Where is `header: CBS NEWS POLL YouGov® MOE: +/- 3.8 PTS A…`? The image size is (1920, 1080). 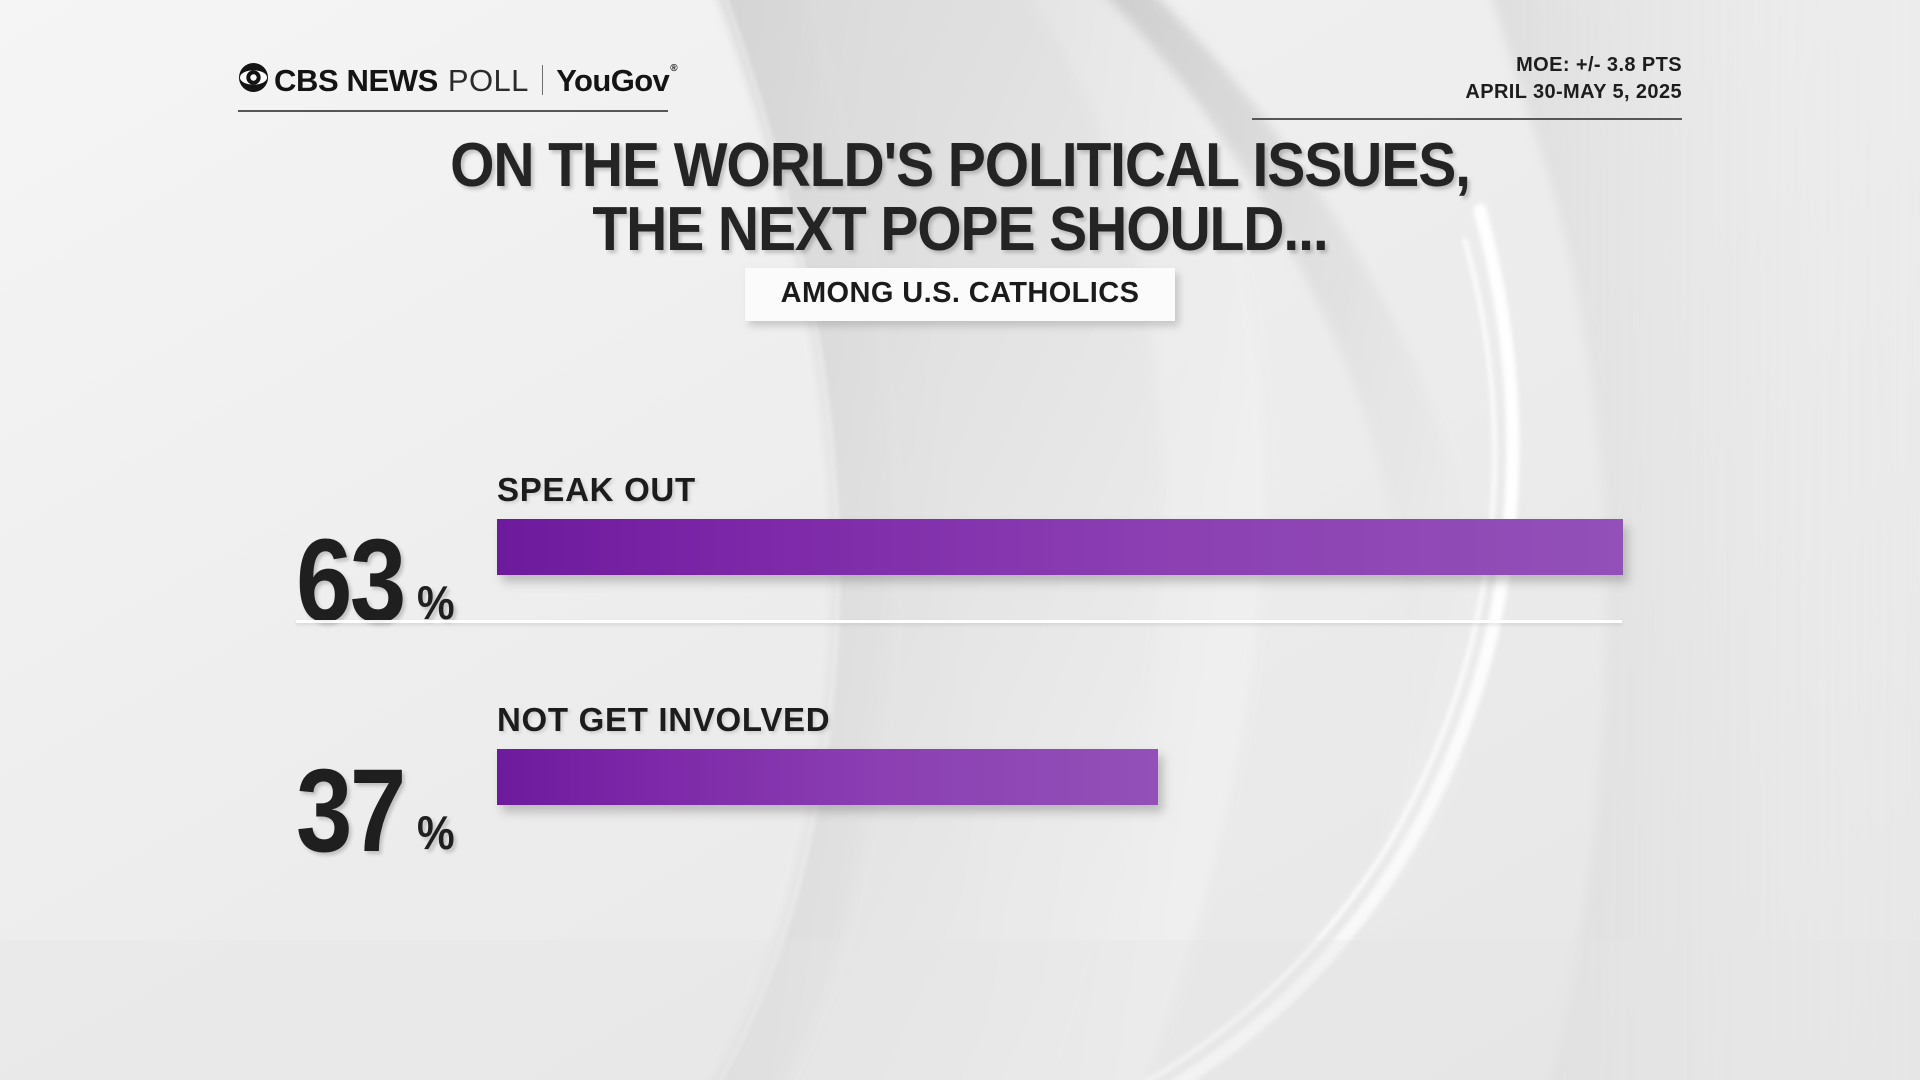 header: CBS NEWS POLL YouGov® MOE: +/- 3.8 PTS A… is located at coordinates (960, 64).